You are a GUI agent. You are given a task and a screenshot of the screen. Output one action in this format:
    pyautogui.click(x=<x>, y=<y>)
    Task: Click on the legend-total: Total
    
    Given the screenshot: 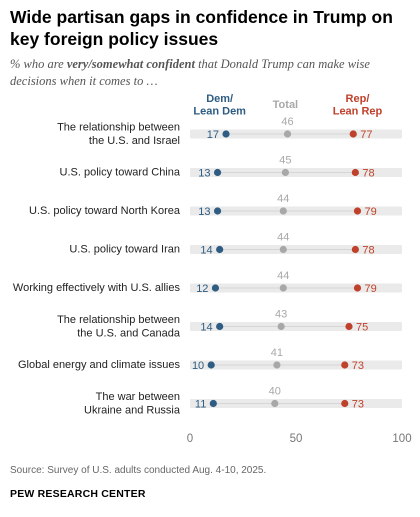 What is the action you would take?
    pyautogui.click(x=285, y=105)
    